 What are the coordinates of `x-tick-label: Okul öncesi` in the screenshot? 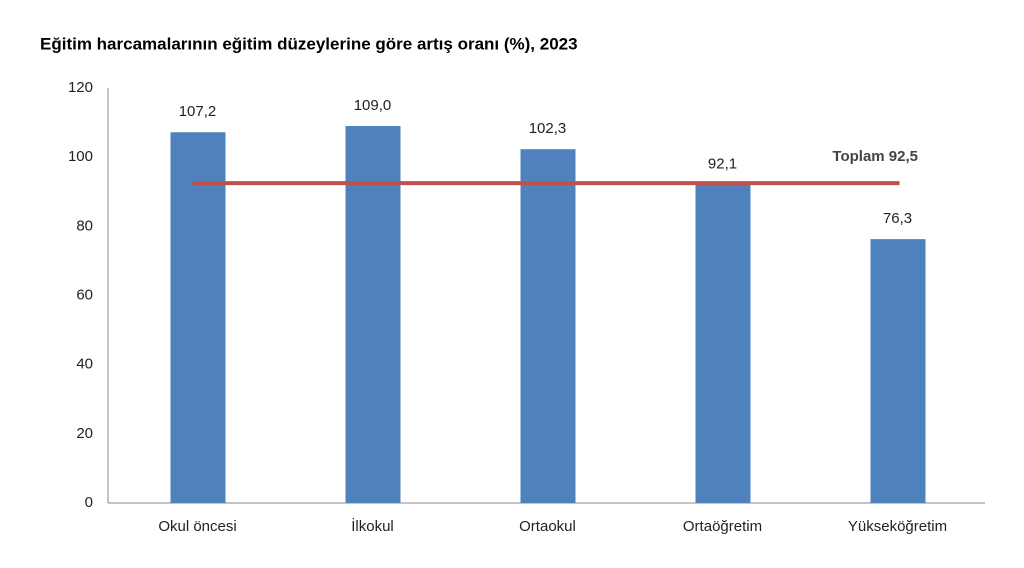 It's located at (197, 526).